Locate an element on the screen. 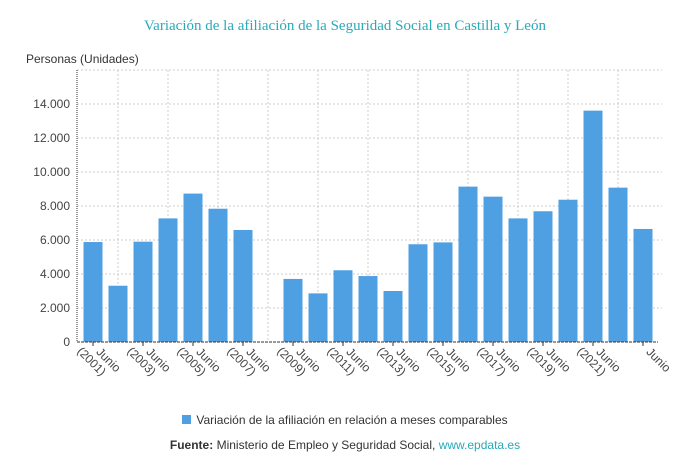  y-tick-label: 0 is located at coordinates (66, 342).